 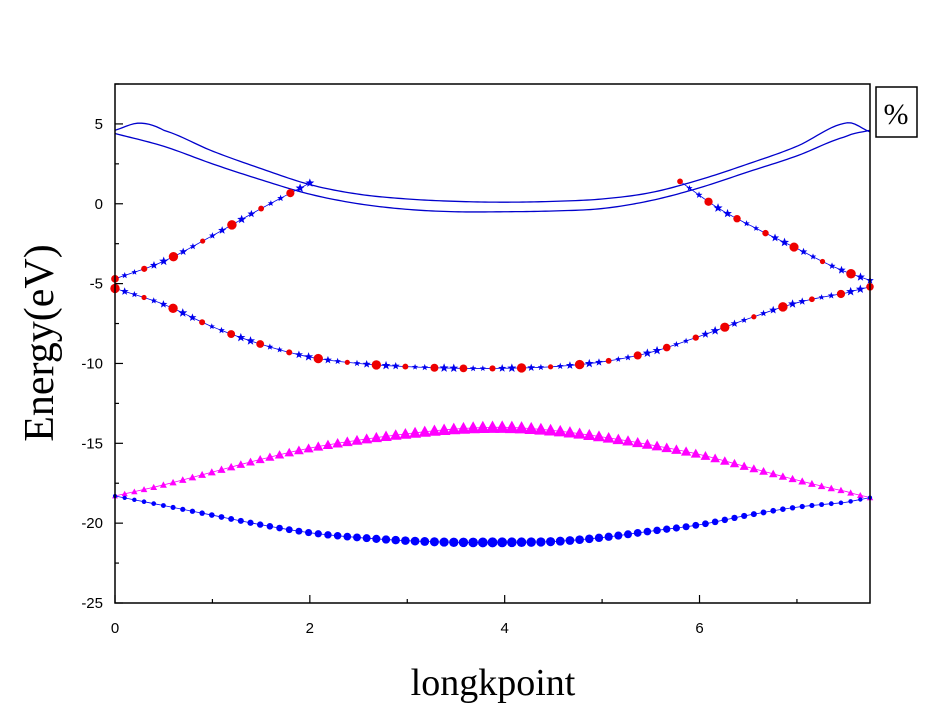 What do you see at coordinates (92, 523) in the screenshot?
I see `y-tick-label: -20` at bounding box center [92, 523].